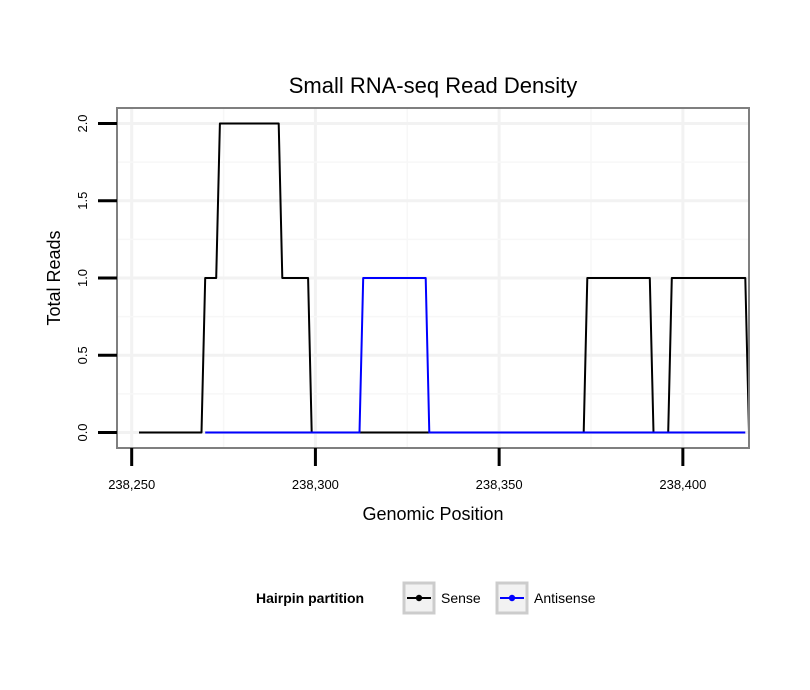  I want to click on y-tick-label: 1.0, so click(82, 278).